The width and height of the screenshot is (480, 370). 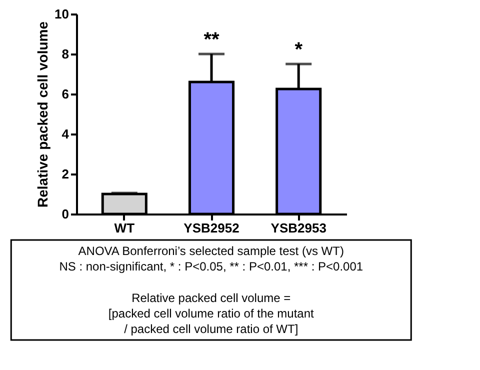 I want to click on text: ANOVA Bonferroni’s selected sample test (vs WT), so click(x=211, y=251).